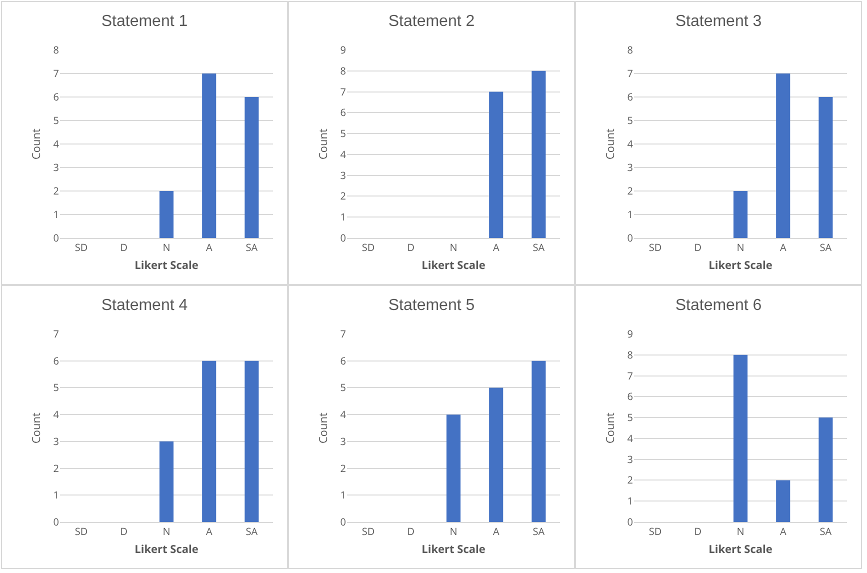 The image size is (867, 573). I want to click on y-tick-label: 9, so click(343, 49).